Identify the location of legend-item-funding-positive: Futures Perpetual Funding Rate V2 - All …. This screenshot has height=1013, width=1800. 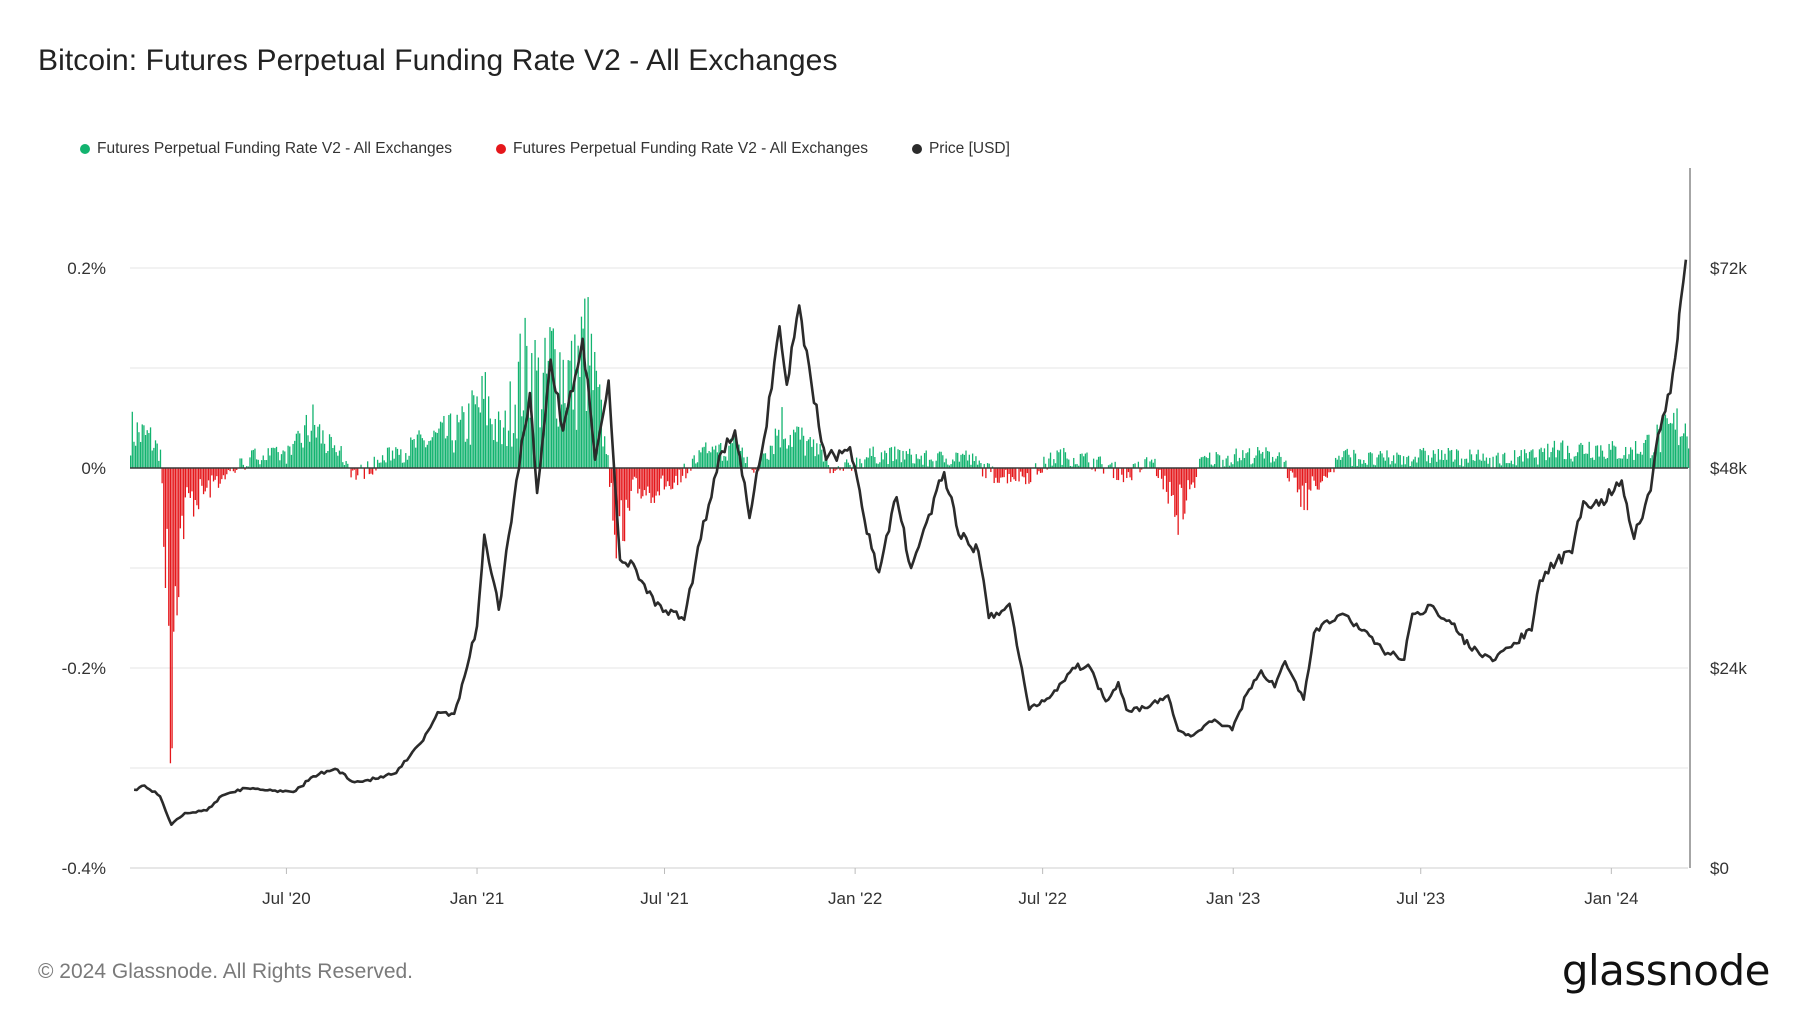
(266, 149).